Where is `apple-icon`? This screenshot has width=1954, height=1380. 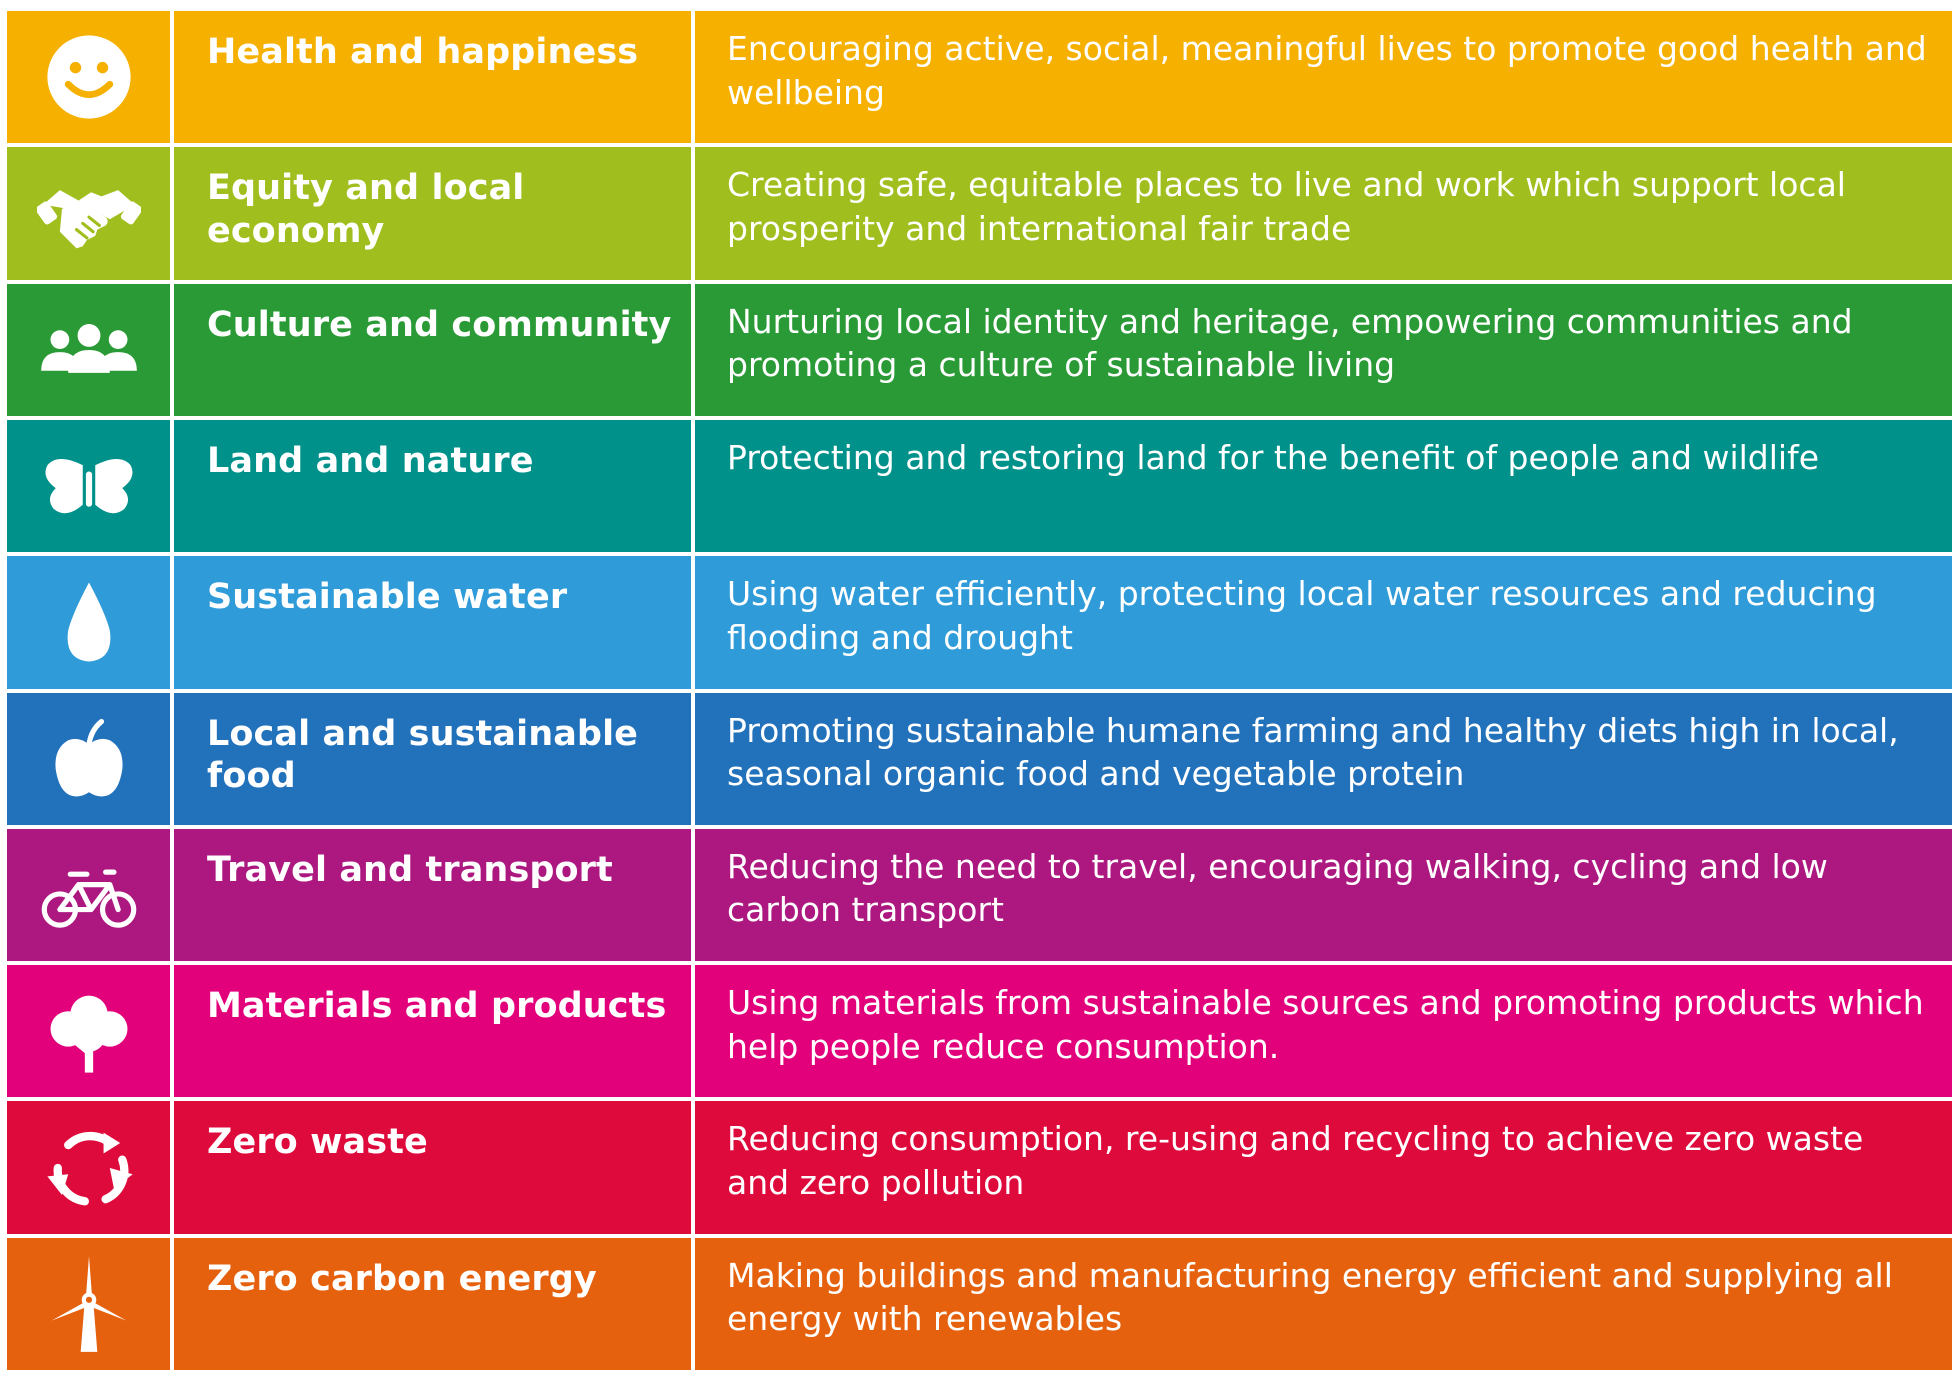 apple-icon is located at coordinates (88, 757).